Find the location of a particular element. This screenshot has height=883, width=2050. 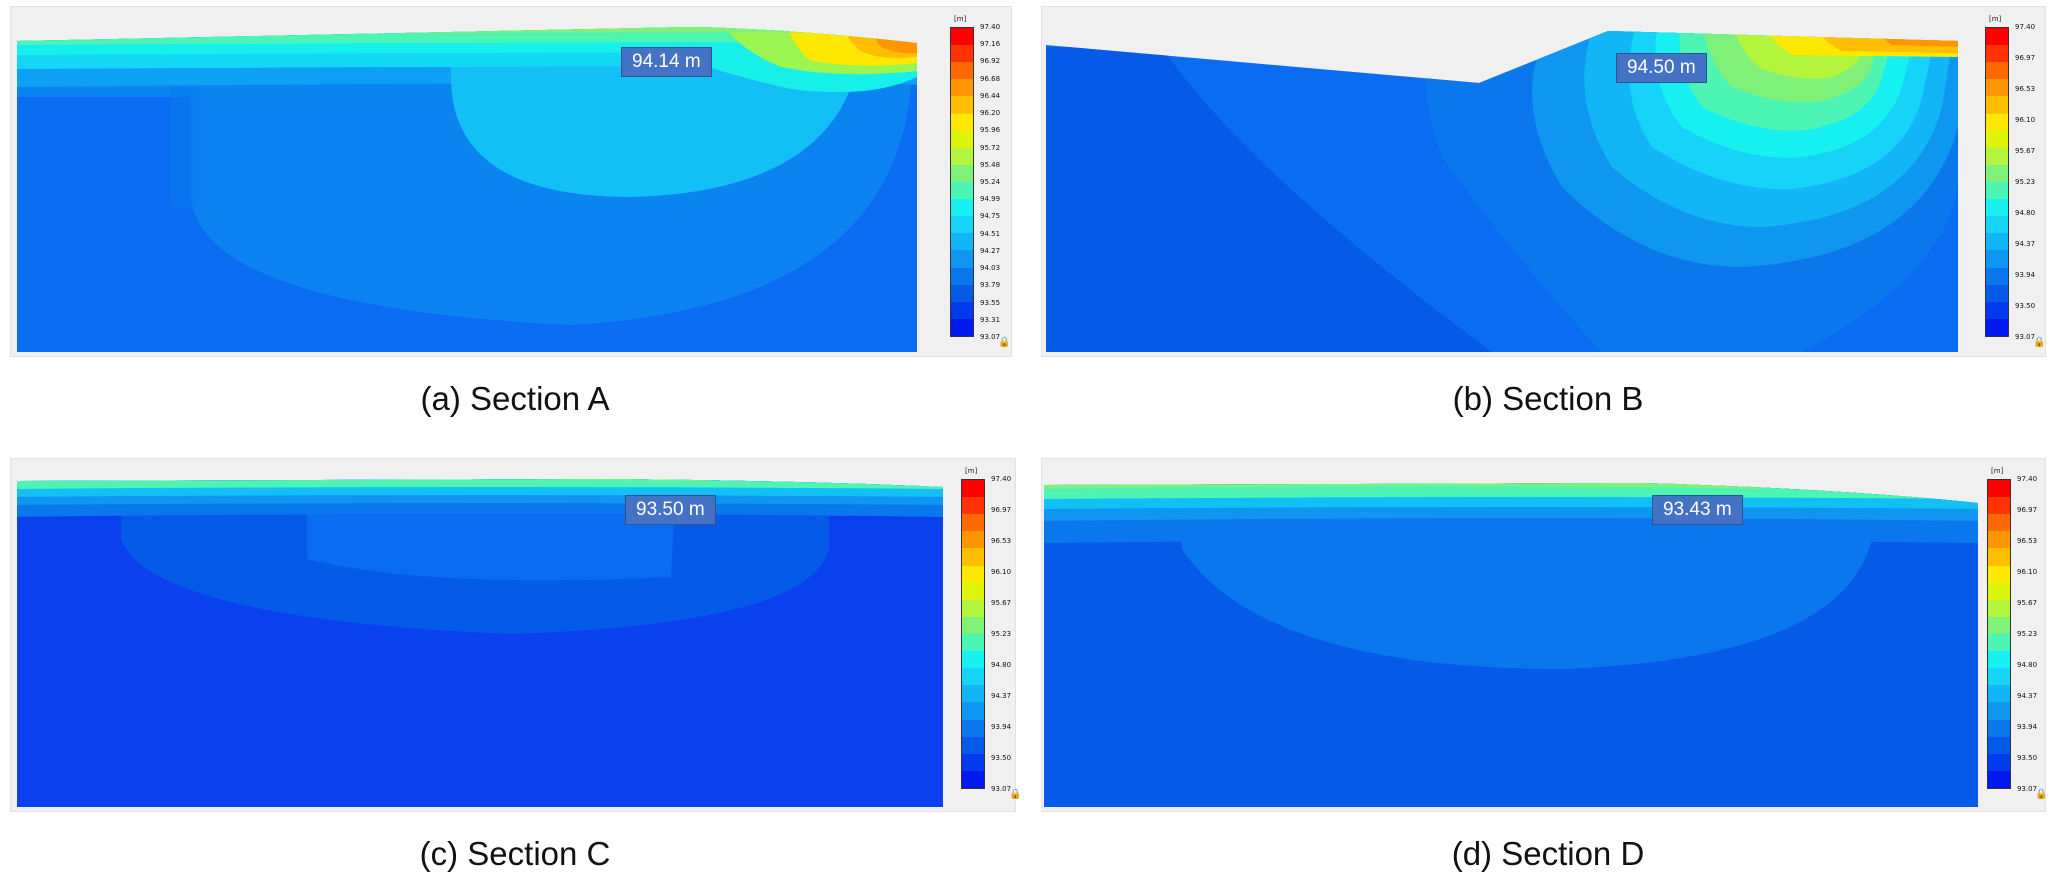

legend-tick-label: 94.51 is located at coordinates (990, 233).